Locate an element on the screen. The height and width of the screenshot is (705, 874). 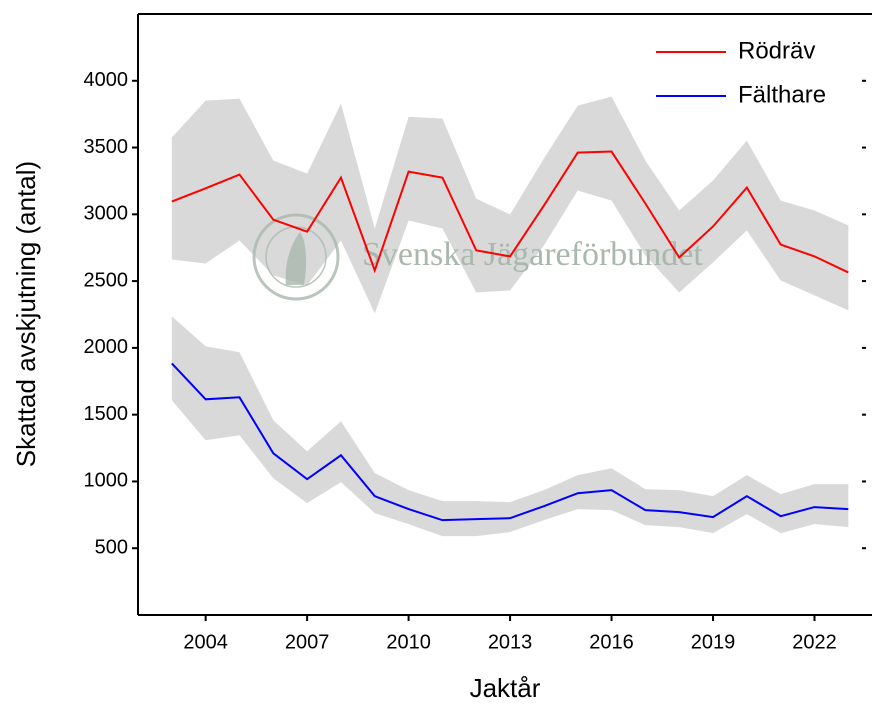
y-tick-label: 500 is located at coordinates (111, 548).